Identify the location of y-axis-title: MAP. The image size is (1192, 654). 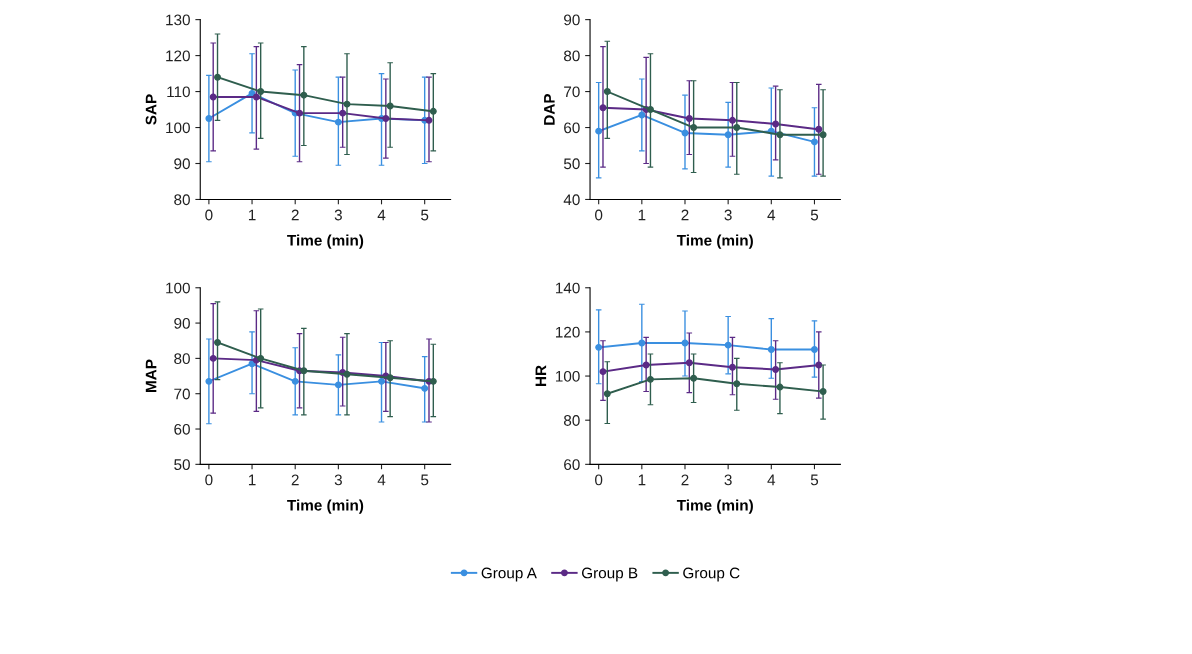
(151, 375).